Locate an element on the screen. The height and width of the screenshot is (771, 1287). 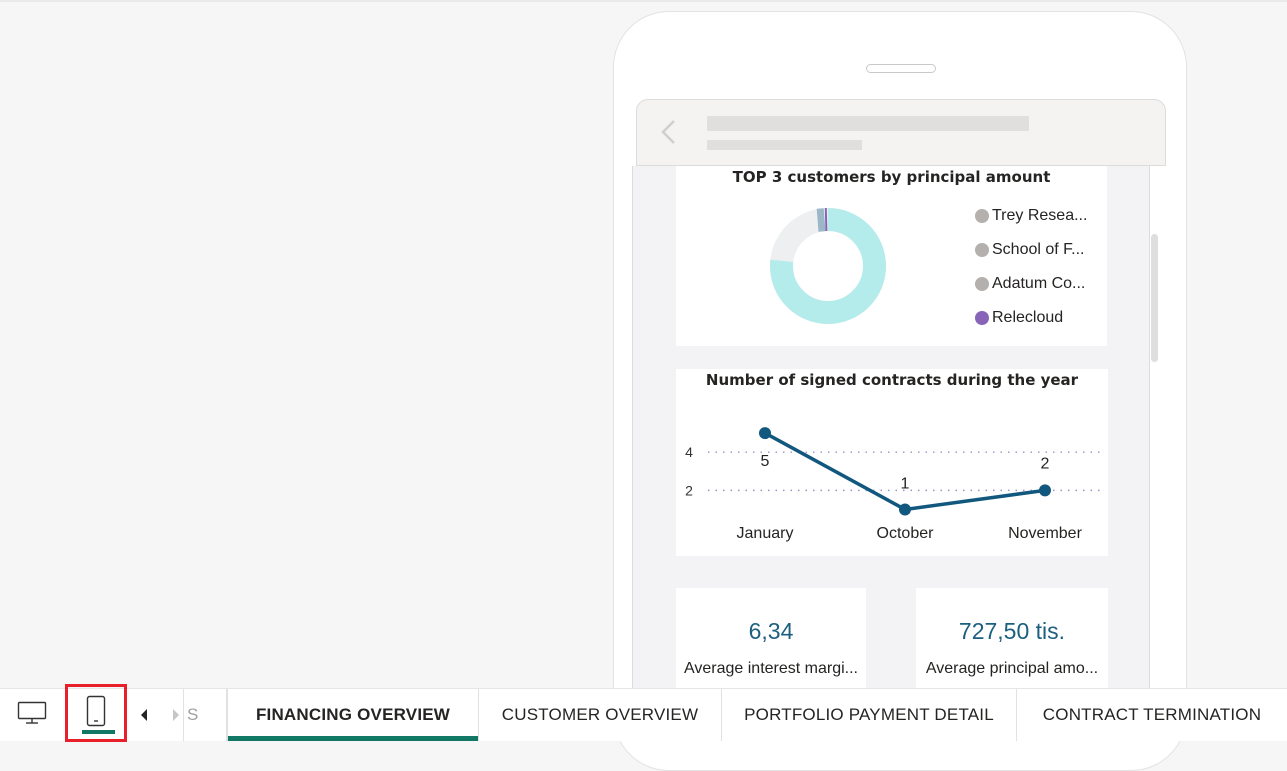
series-line is located at coordinates (905, 471).